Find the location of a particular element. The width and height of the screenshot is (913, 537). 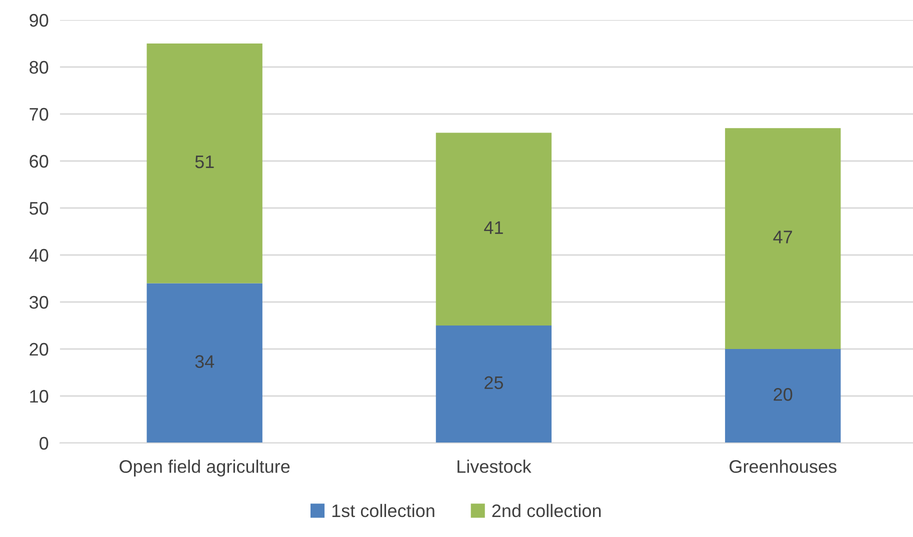

data-label: 41 is located at coordinates (493, 227).